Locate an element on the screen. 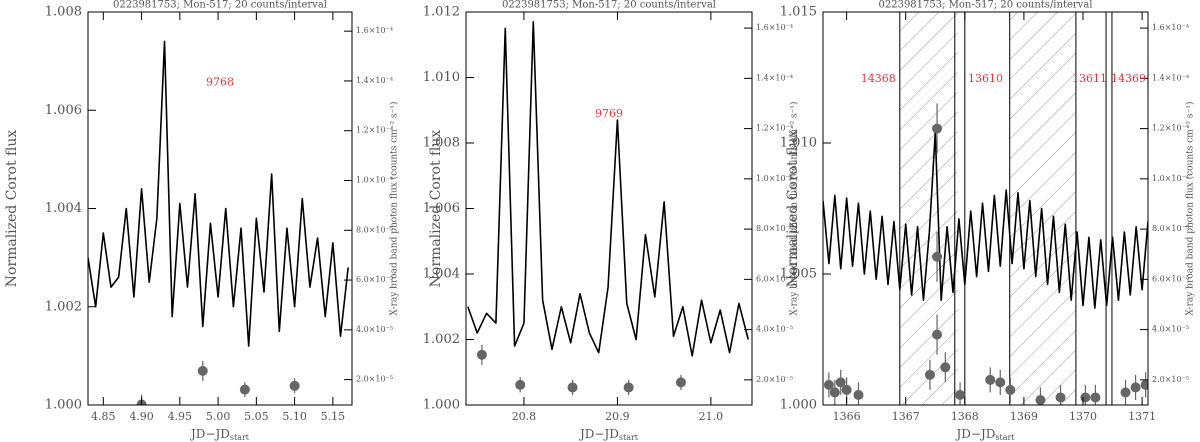 This screenshot has height=442, width=1200. observation-id: 9768 is located at coordinates (220, 82).